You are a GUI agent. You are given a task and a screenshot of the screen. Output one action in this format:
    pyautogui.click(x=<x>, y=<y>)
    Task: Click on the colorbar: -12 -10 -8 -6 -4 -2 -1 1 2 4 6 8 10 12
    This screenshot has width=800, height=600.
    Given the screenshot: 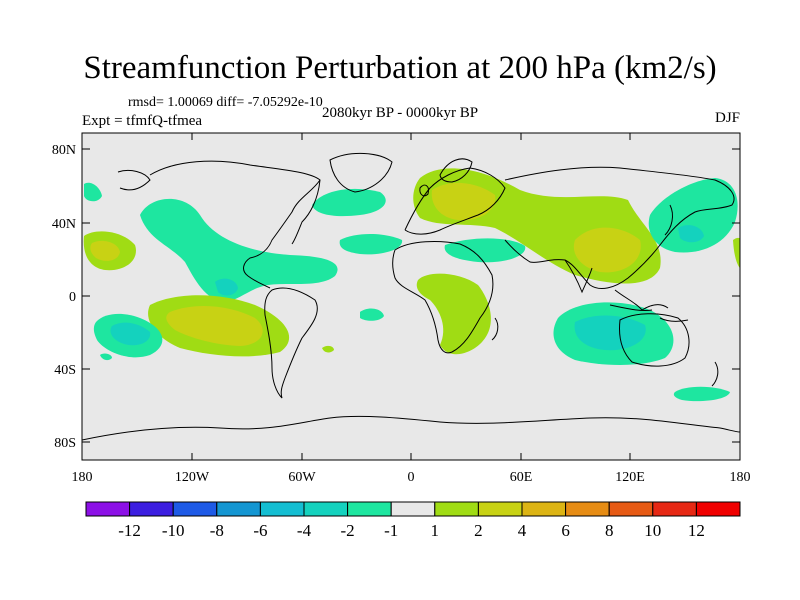 What is the action you would take?
    pyautogui.click(x=413, y=520)
    